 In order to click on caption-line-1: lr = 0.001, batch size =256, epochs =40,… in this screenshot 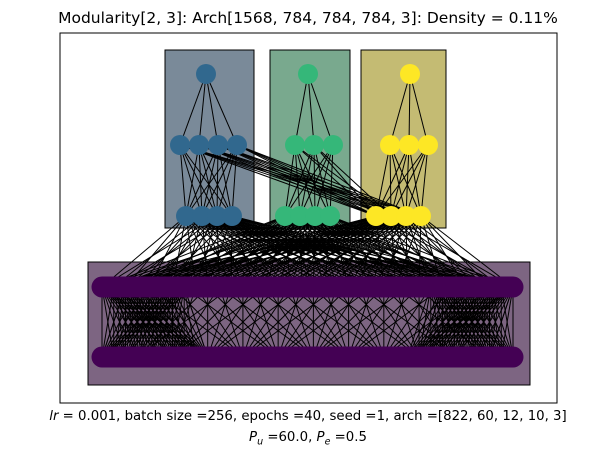, I will do `click(308, 416)`.